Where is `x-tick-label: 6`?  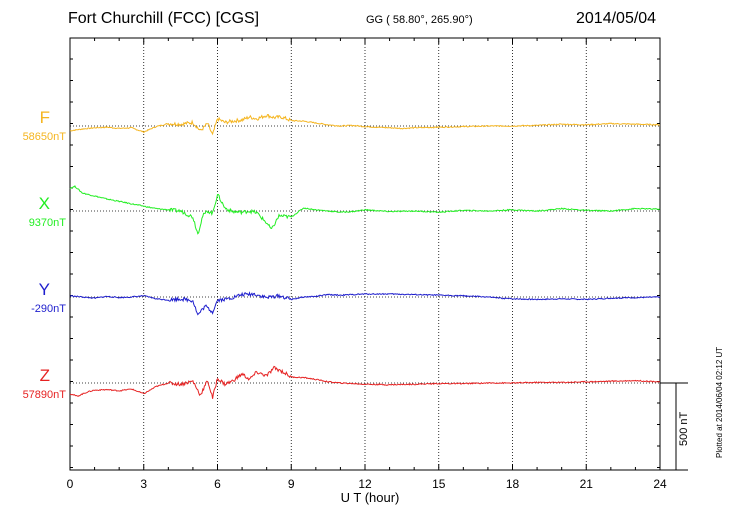
x-tick-label: 6 is located at coordinates (217, 484).